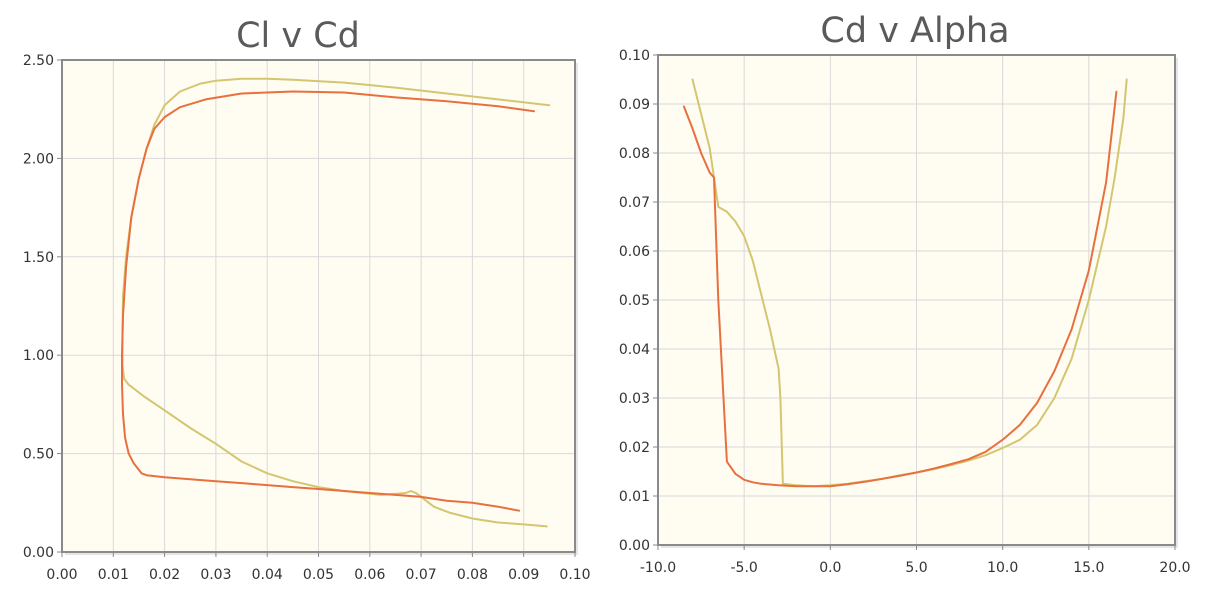 The height and width of the screenshot is (597, 1205). I want to click on y-tick-label: 0.08, so click(634, 154).